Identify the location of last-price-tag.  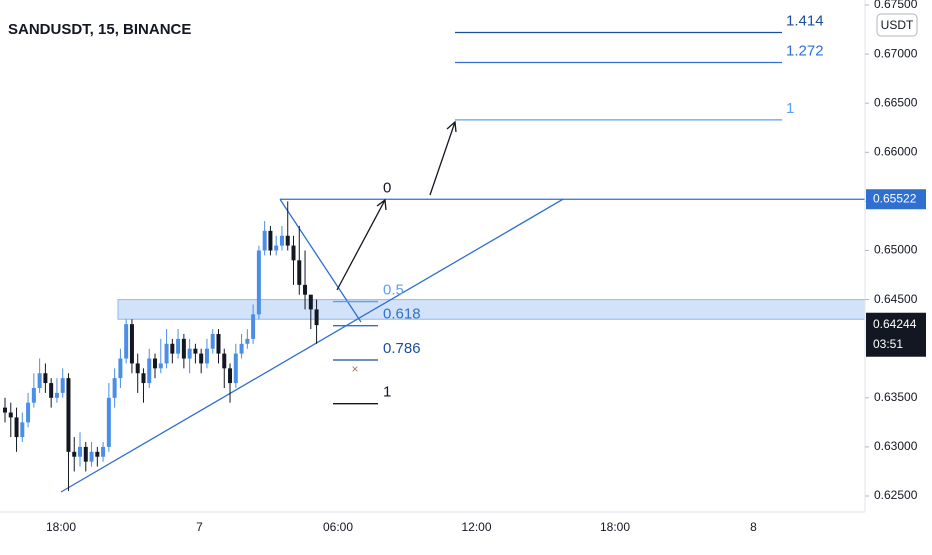
(896, 334).